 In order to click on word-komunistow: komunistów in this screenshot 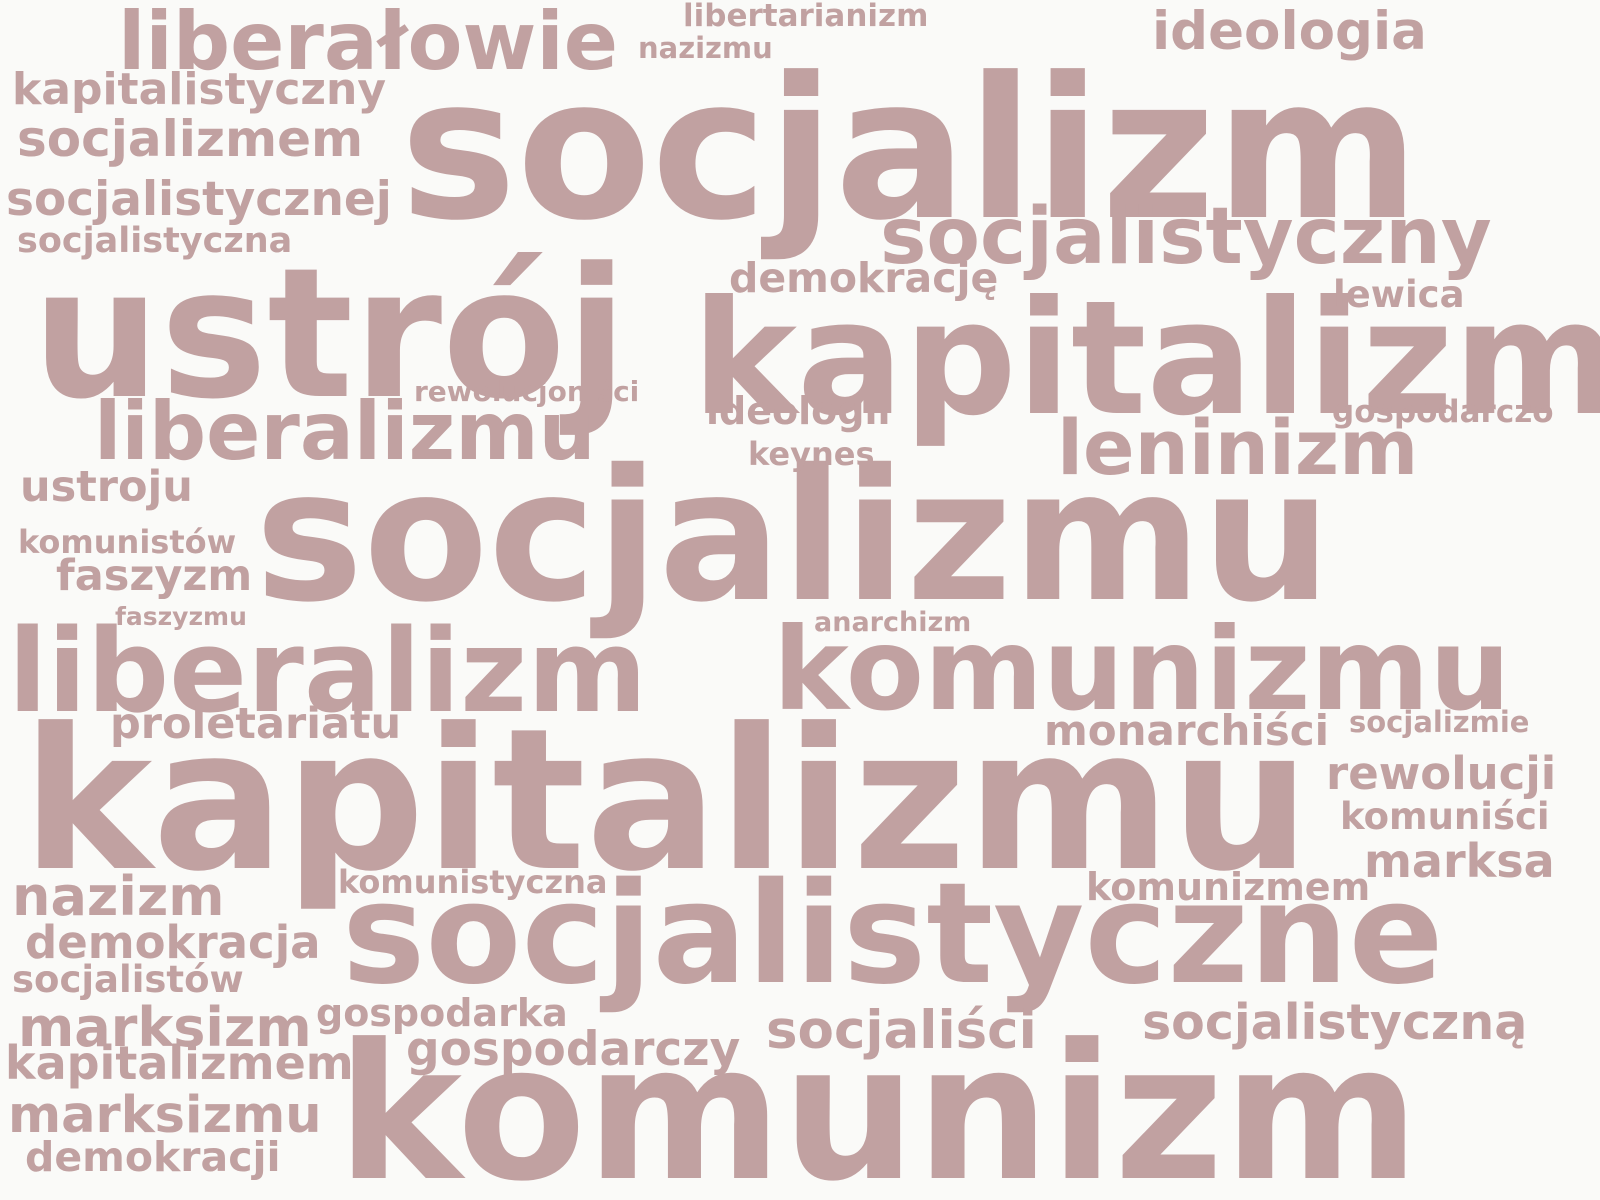, I will do `click(127, 542)`.